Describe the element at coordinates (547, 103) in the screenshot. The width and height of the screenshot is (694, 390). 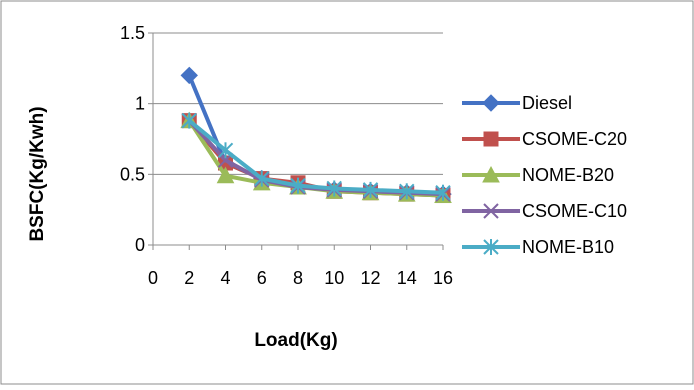
I see `legend-label: Diesel` at that location.